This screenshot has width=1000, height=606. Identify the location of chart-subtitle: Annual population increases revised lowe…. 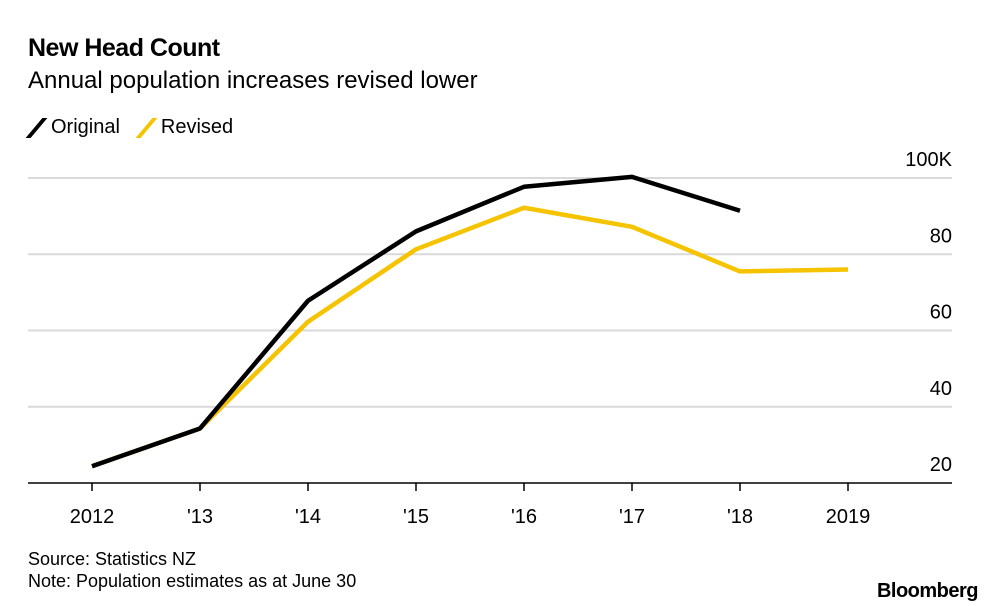
(253, 80).